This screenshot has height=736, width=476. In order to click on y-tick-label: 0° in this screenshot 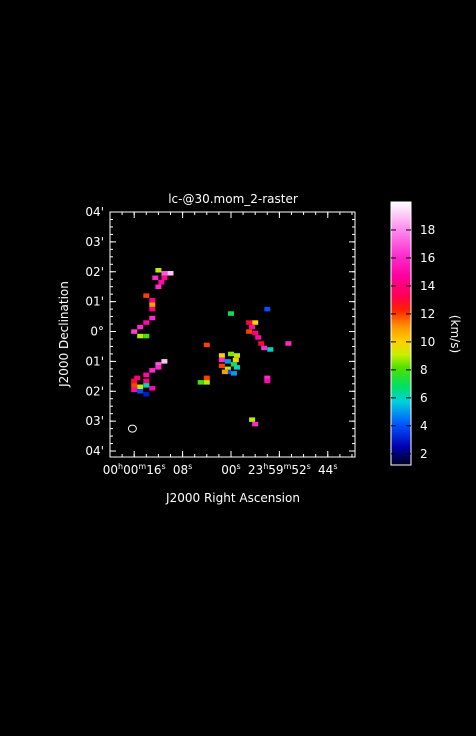, I will do `click(97, 332)`.